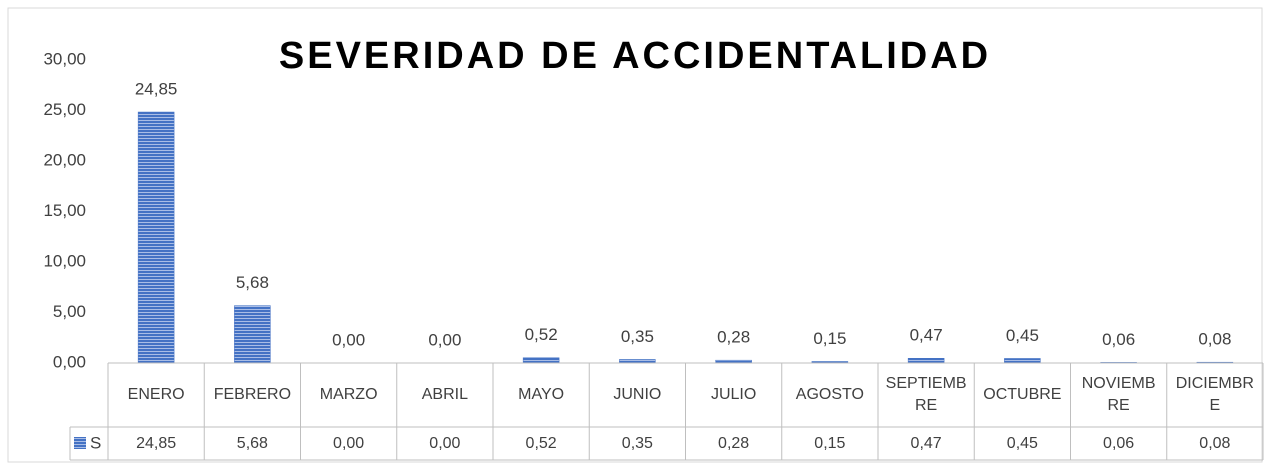 This screenshot has height=464, width=1270. What do you see at coordinates (541, 443) in the screenshot?
I see `table-value: 0,52` at bounding box center [541, 443].